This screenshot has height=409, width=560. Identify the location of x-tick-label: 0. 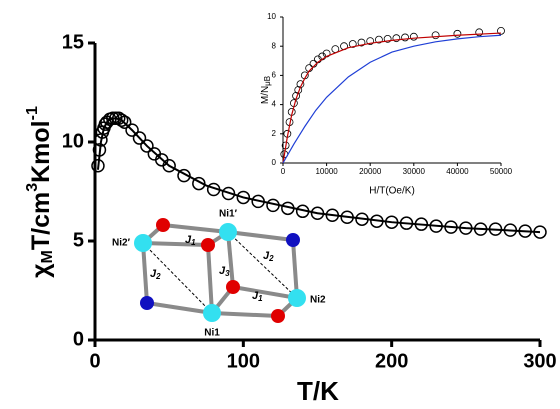
(94, 361).